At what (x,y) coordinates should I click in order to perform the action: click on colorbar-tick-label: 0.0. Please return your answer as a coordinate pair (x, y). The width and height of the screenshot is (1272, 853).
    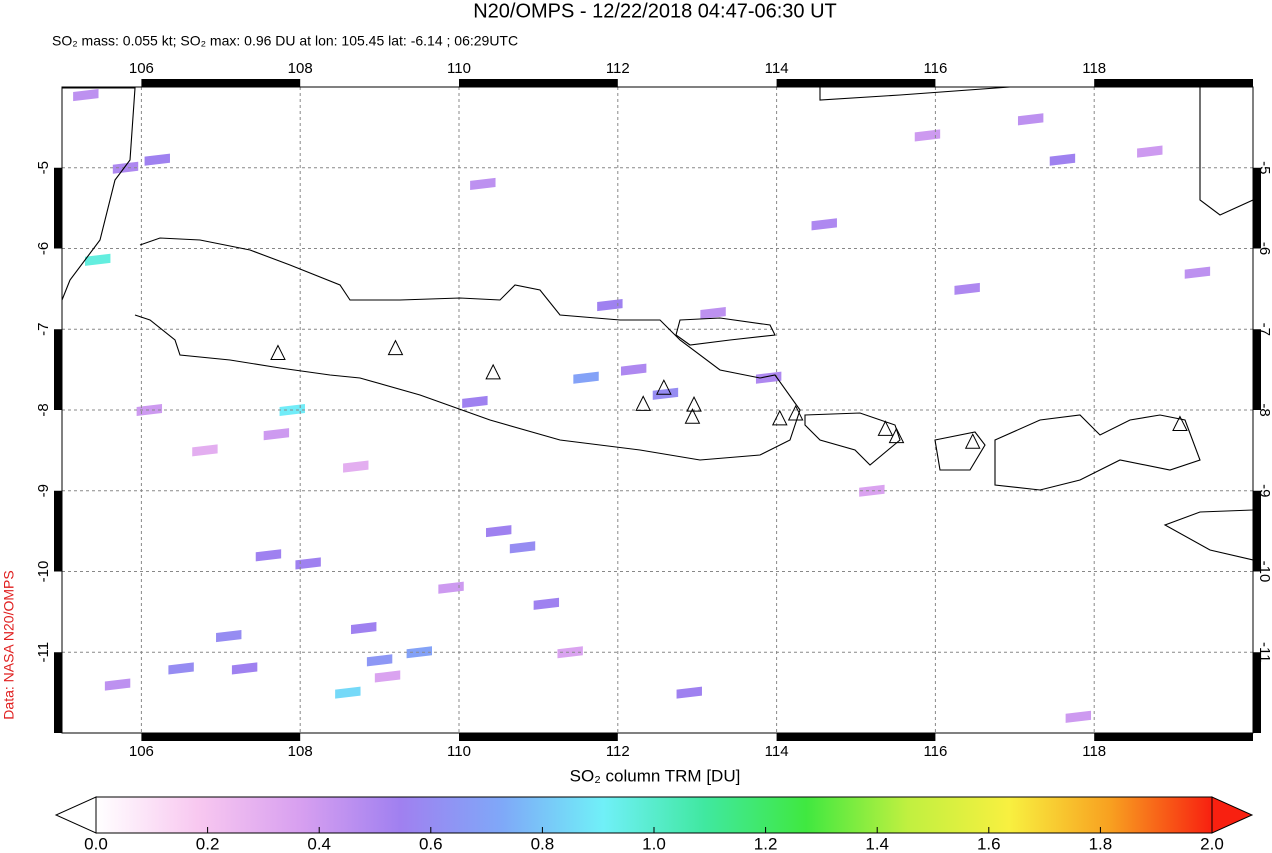
    Looking at the image, I should click on (96, 843).